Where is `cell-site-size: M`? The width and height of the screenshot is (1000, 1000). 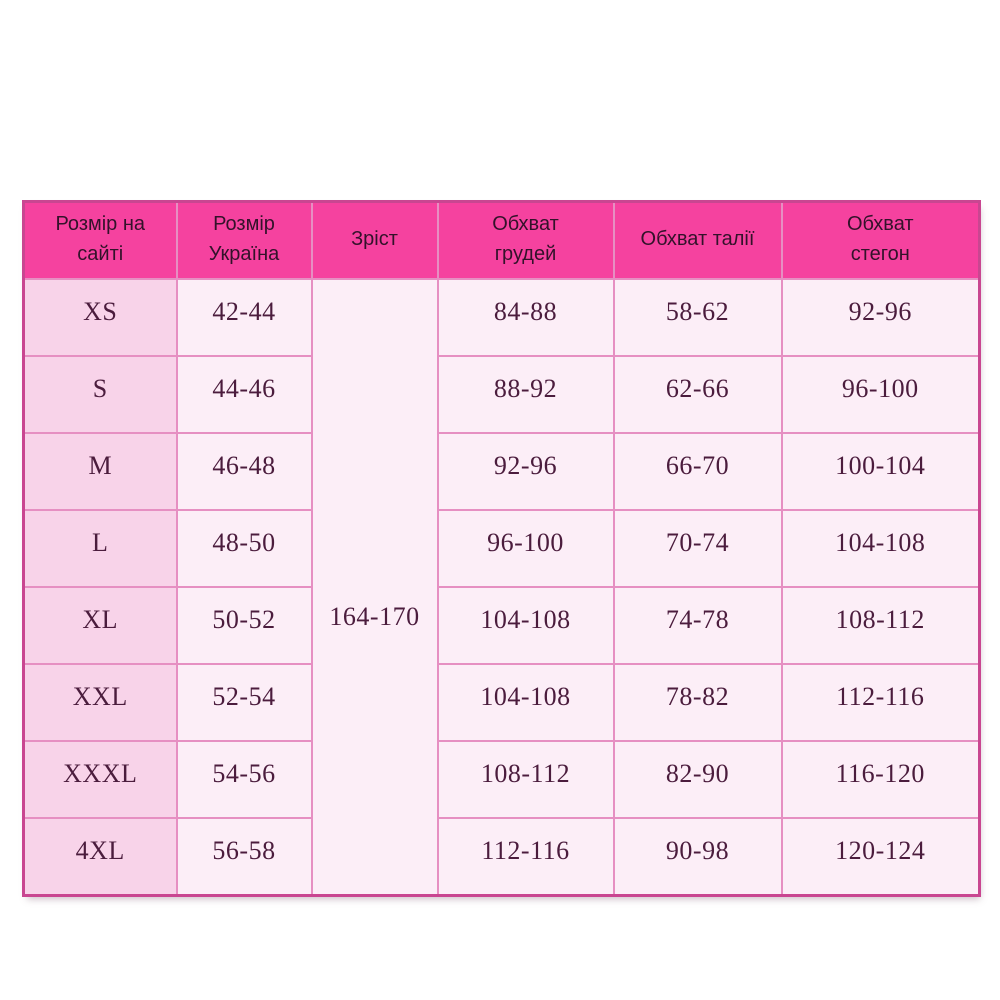
cell-site-size: M is located at coordinates (100, 471).